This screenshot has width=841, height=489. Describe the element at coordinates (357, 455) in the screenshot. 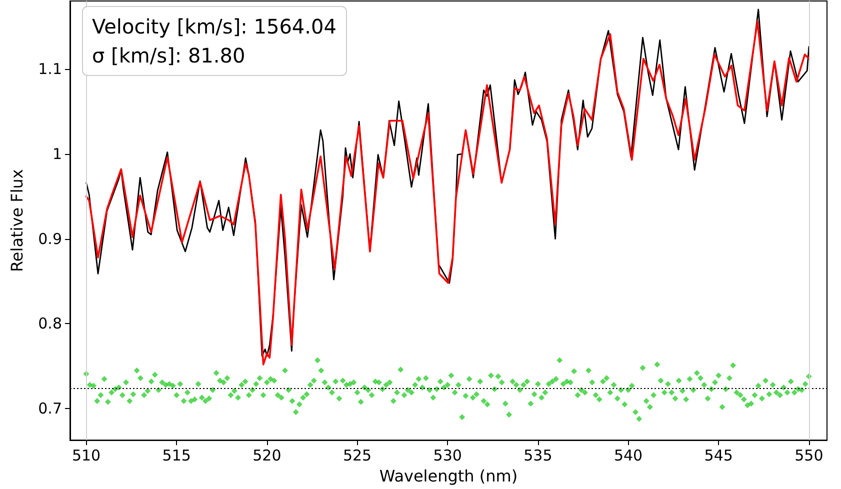

I see `x-tick-label: 525` at that location.